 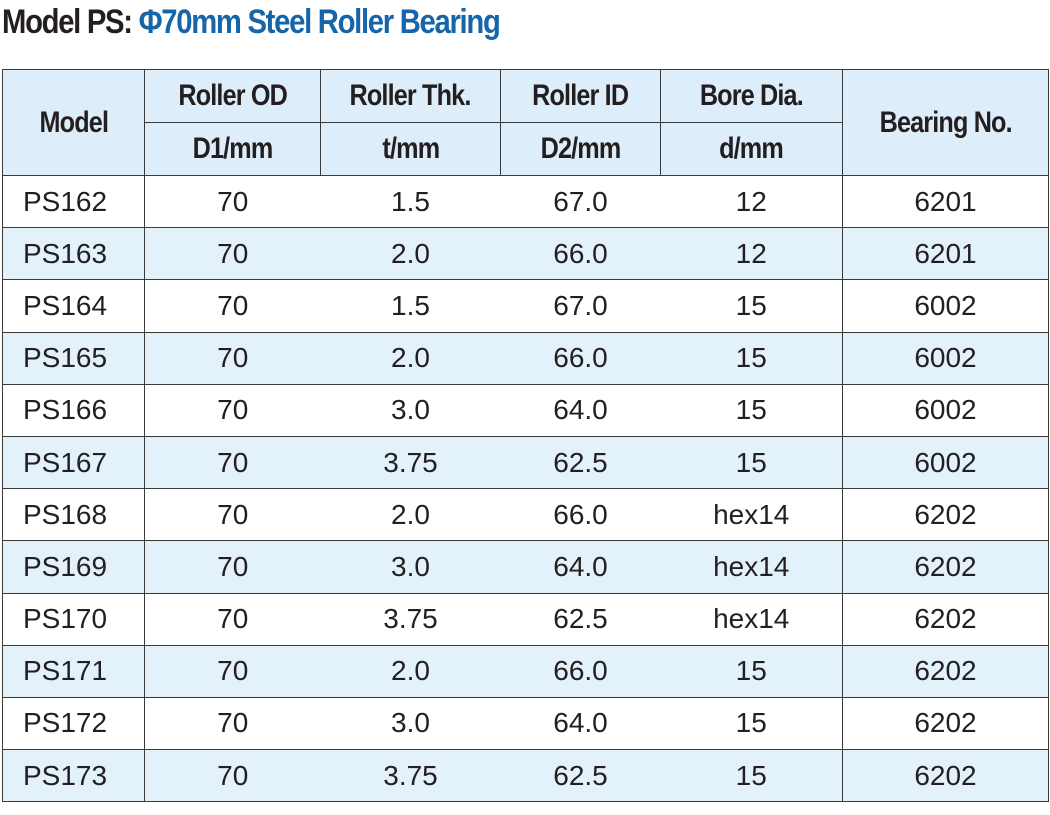 What do you see at coordinates (945, 122) in the screenshot?
I see `header-bearing-no: Bearing No.` at bounding box center [945, 122].